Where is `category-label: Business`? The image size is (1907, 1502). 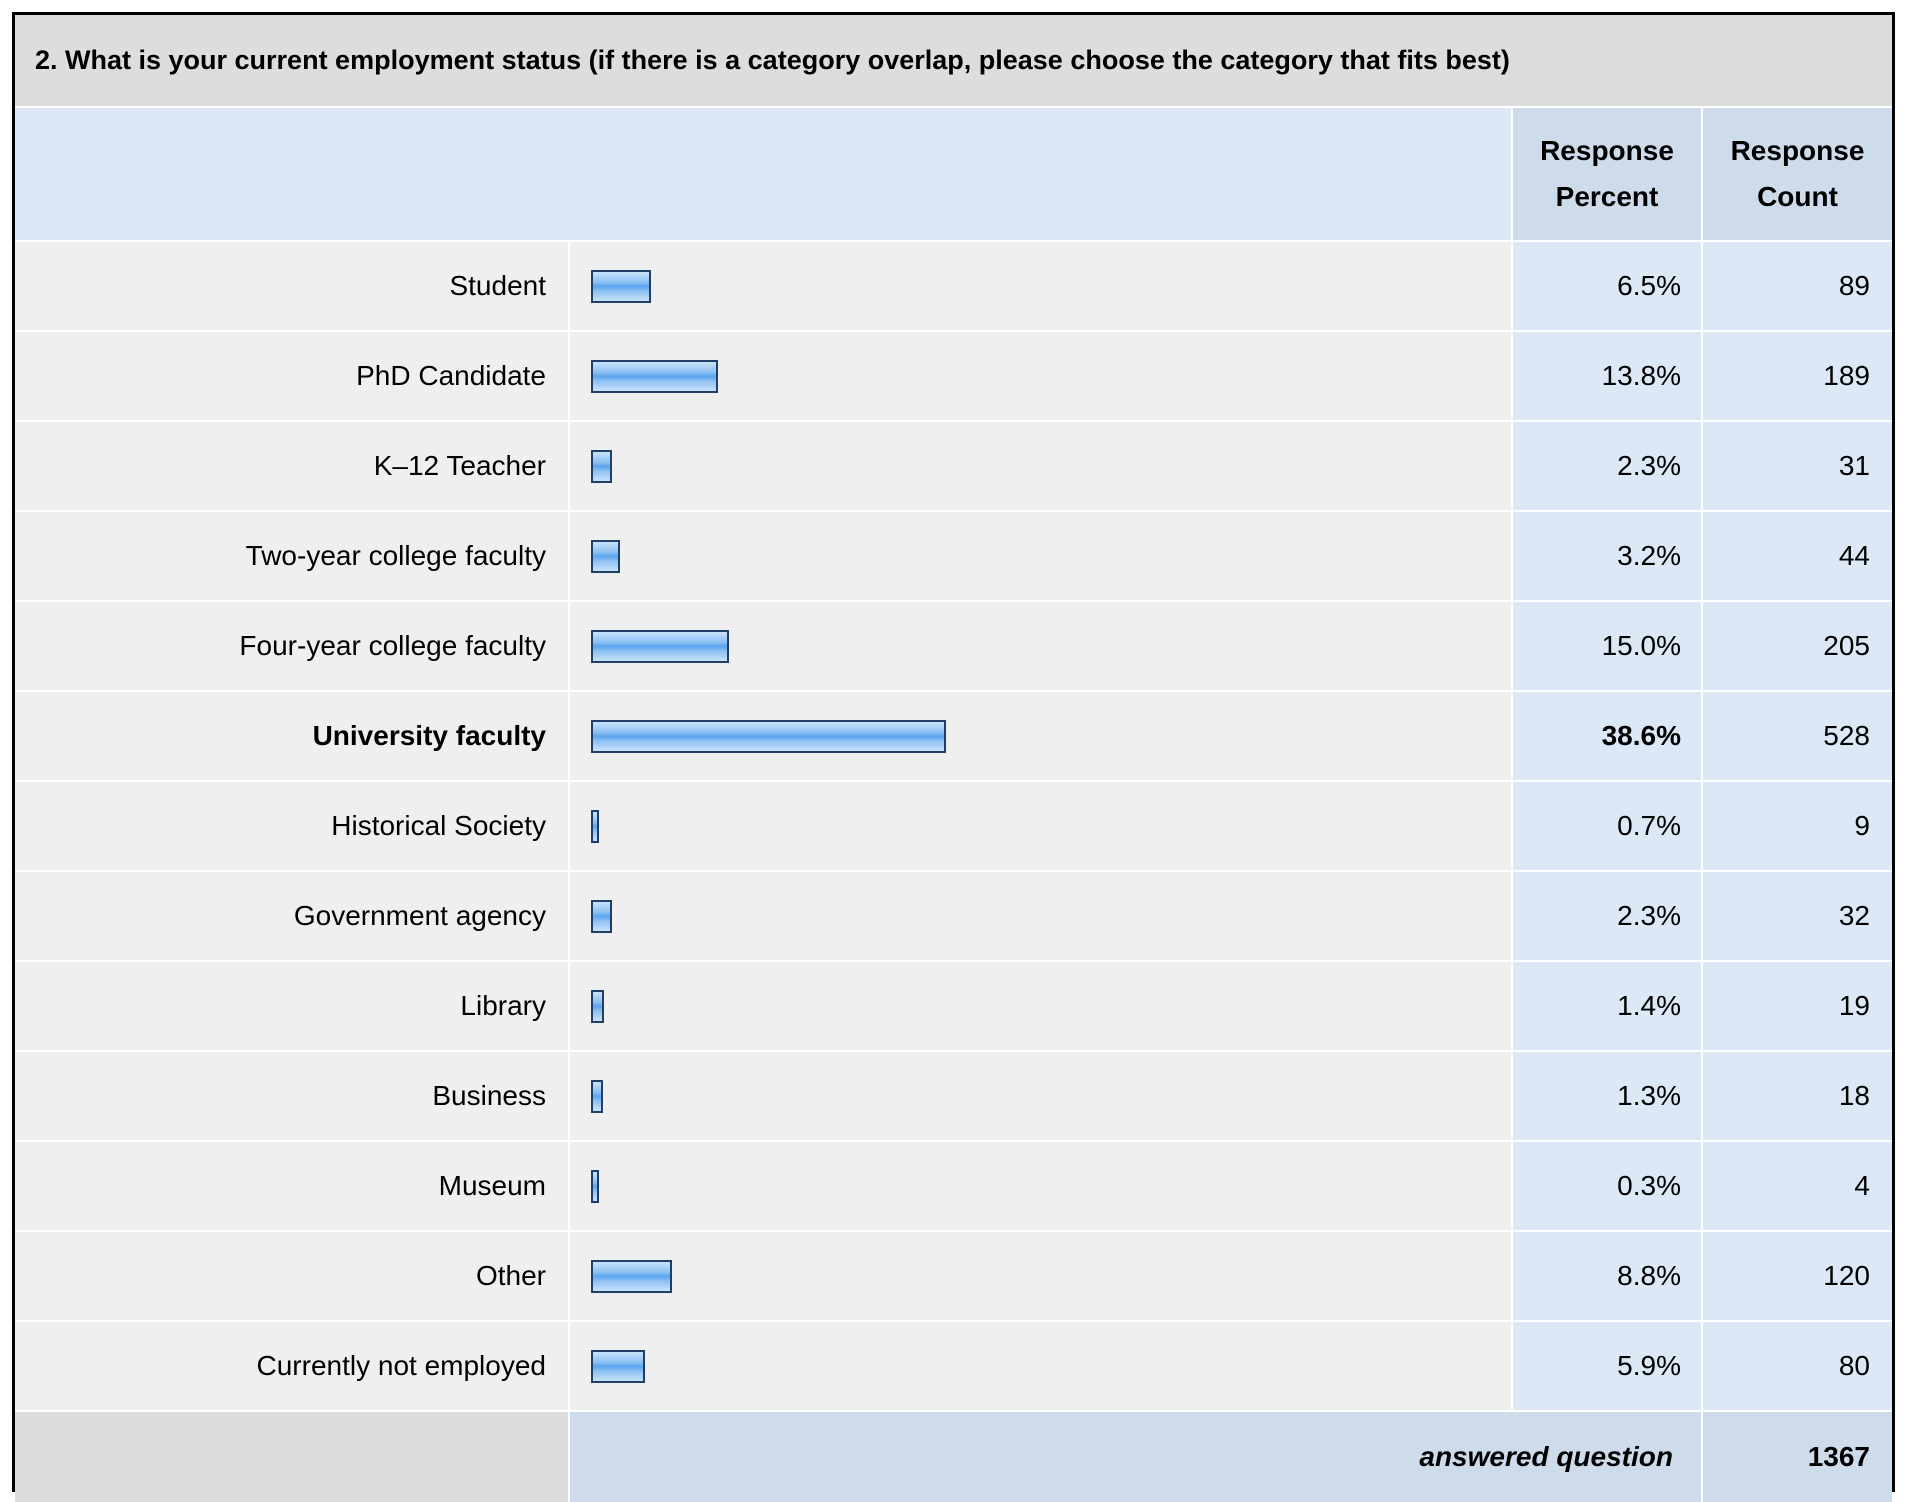
category-label: Business is located at coordinates (292, 1095).